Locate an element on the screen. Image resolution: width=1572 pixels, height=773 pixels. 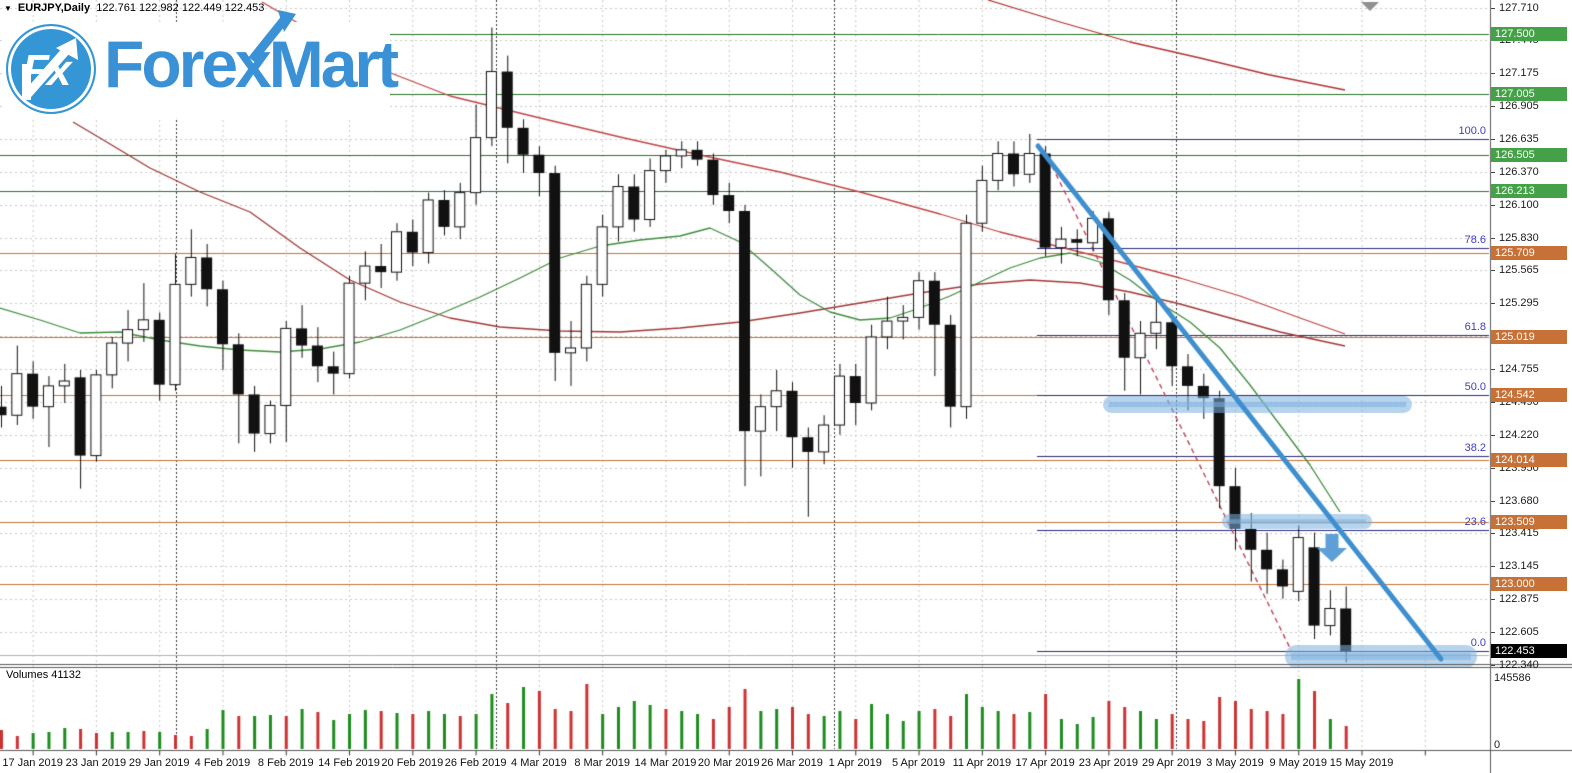
price-level-badge-green: 127.500 is located at coordinates (1529, 34).